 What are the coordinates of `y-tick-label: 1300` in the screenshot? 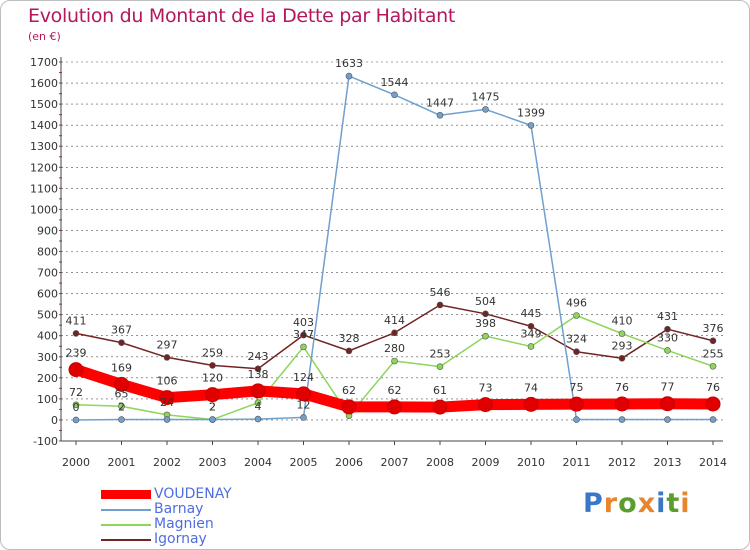 It's located at (44, 146).